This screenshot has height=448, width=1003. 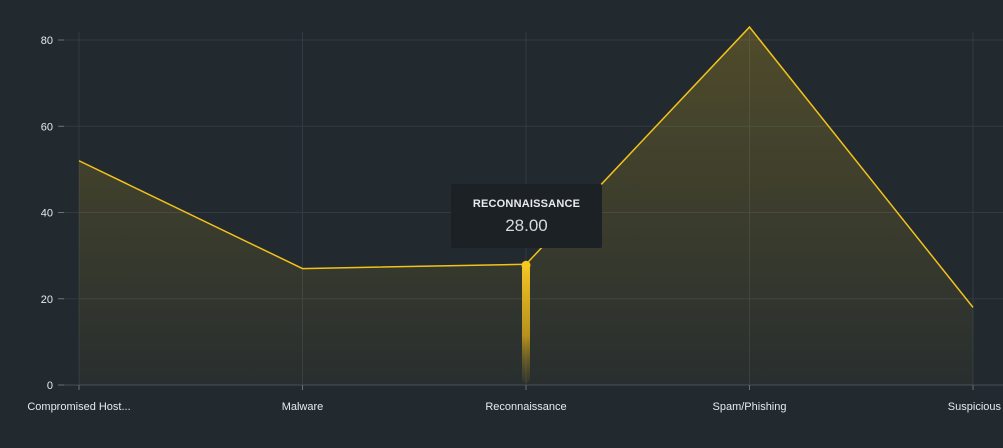 I want to click on highlight-point, so click(x=526, y=265).